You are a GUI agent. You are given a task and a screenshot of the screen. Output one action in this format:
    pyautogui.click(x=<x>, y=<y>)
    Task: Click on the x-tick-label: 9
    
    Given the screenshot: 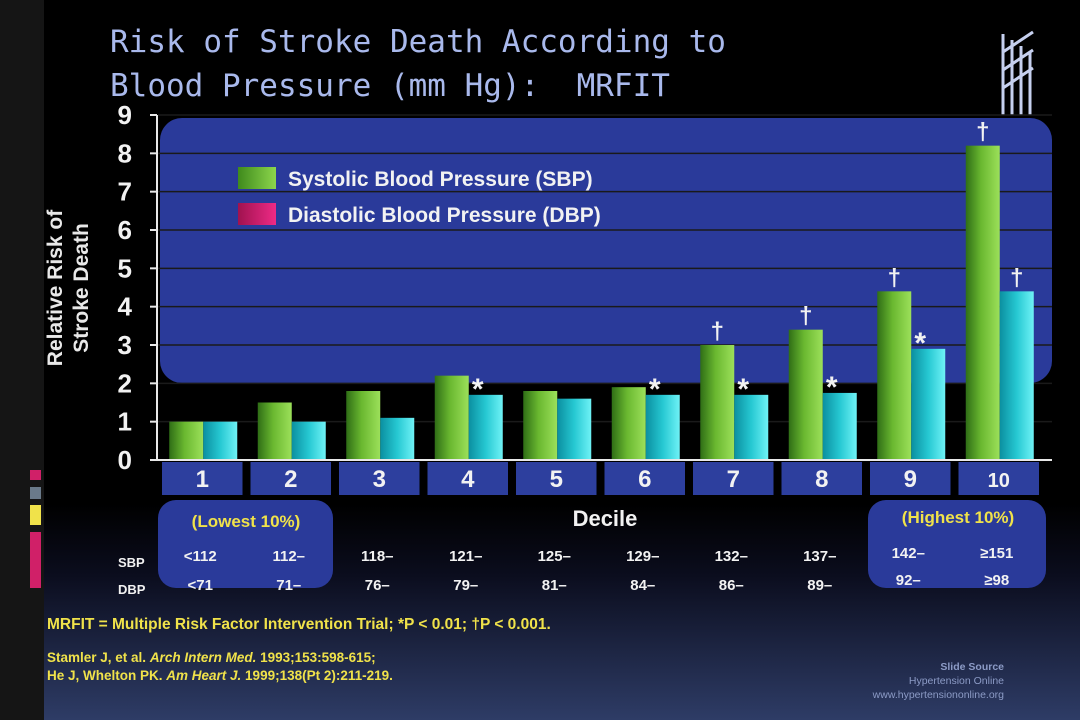 What is the action you would take?
    pyautogui.click(x=910, y=479)
    